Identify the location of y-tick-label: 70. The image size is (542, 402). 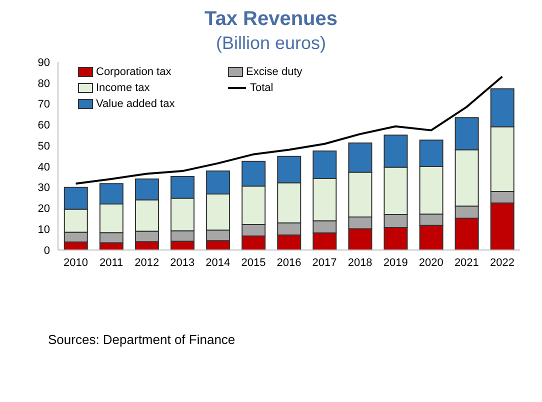
(44, 104).